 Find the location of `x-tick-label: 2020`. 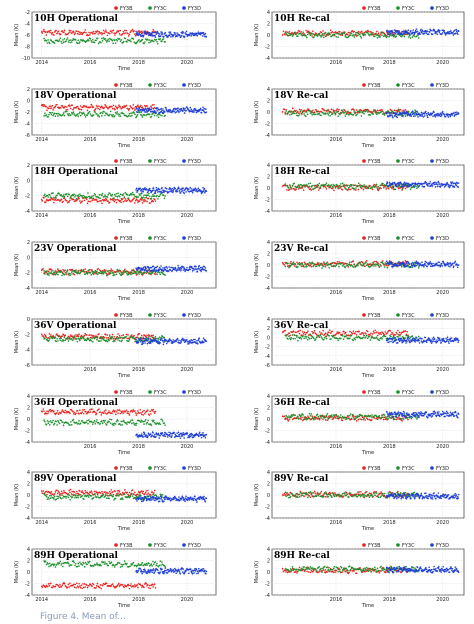

x-tick-label: 2020 is located at coordinates (187, 216).